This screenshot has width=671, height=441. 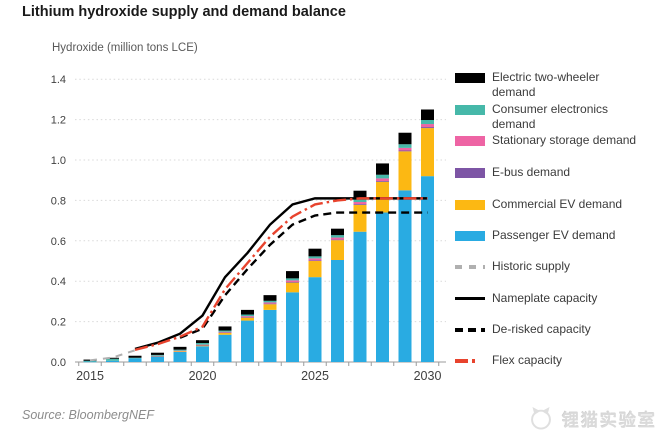 What do you see at coordinates (557, 204) in the screenshot?
I see `legend-label: Commercial EV demand` at bounding box center [557, 204].